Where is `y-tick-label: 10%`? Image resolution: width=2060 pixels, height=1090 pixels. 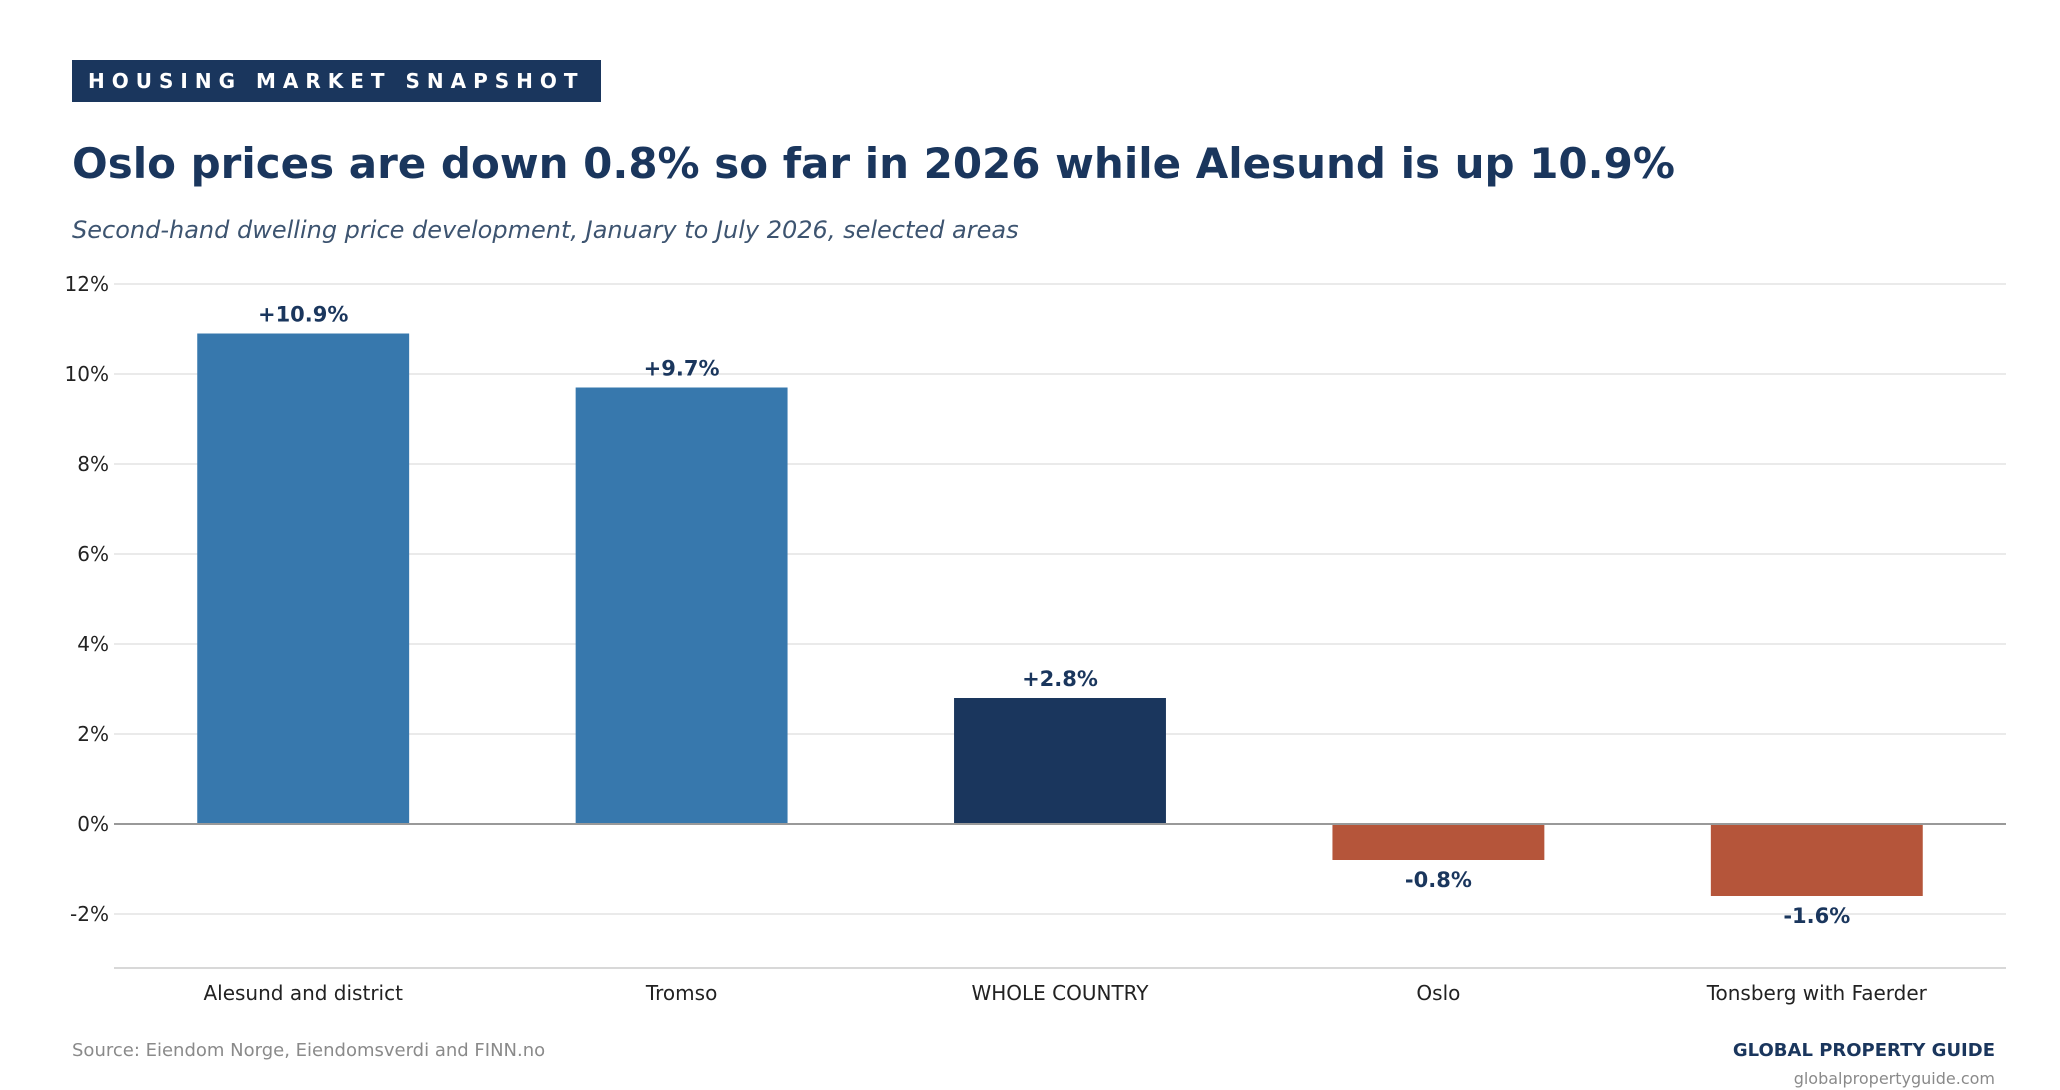 y-tick-label: 10% is located at coordinates (87, 374).